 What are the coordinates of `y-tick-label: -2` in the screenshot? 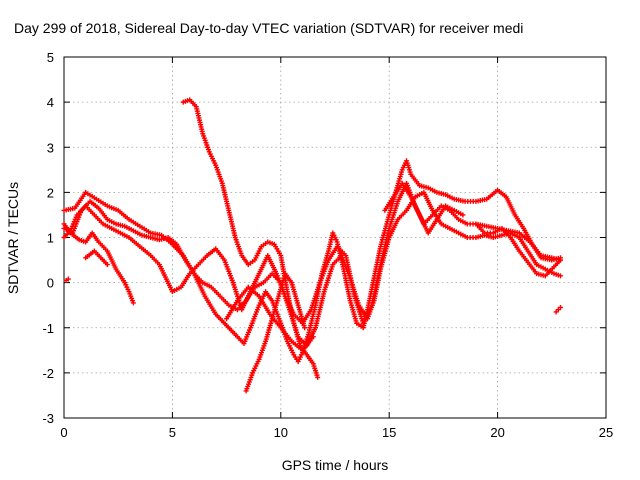 It's located at (48, 373).